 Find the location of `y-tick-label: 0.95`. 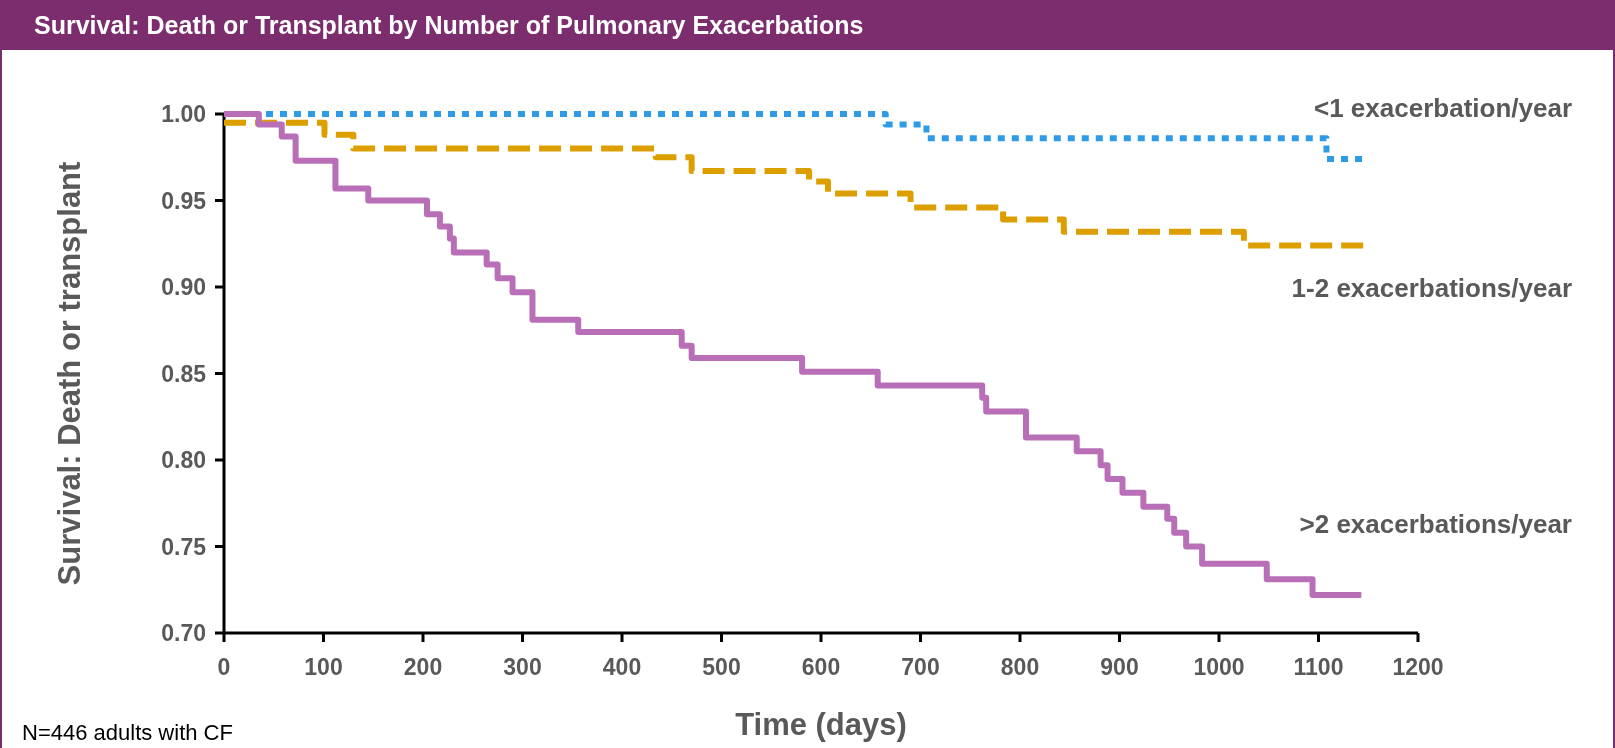

y-tick-label: 0.95 is located at coordinates (184, 200).